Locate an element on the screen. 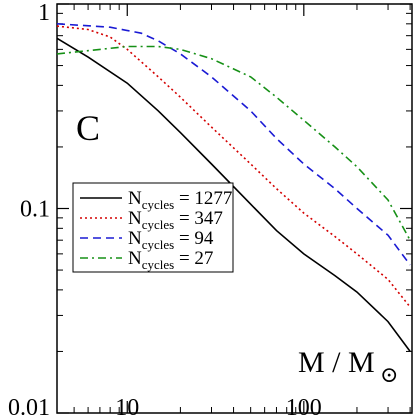 The image size is (415, 418). sun-symbol: ⊙ is located at coordinates (389, 374).